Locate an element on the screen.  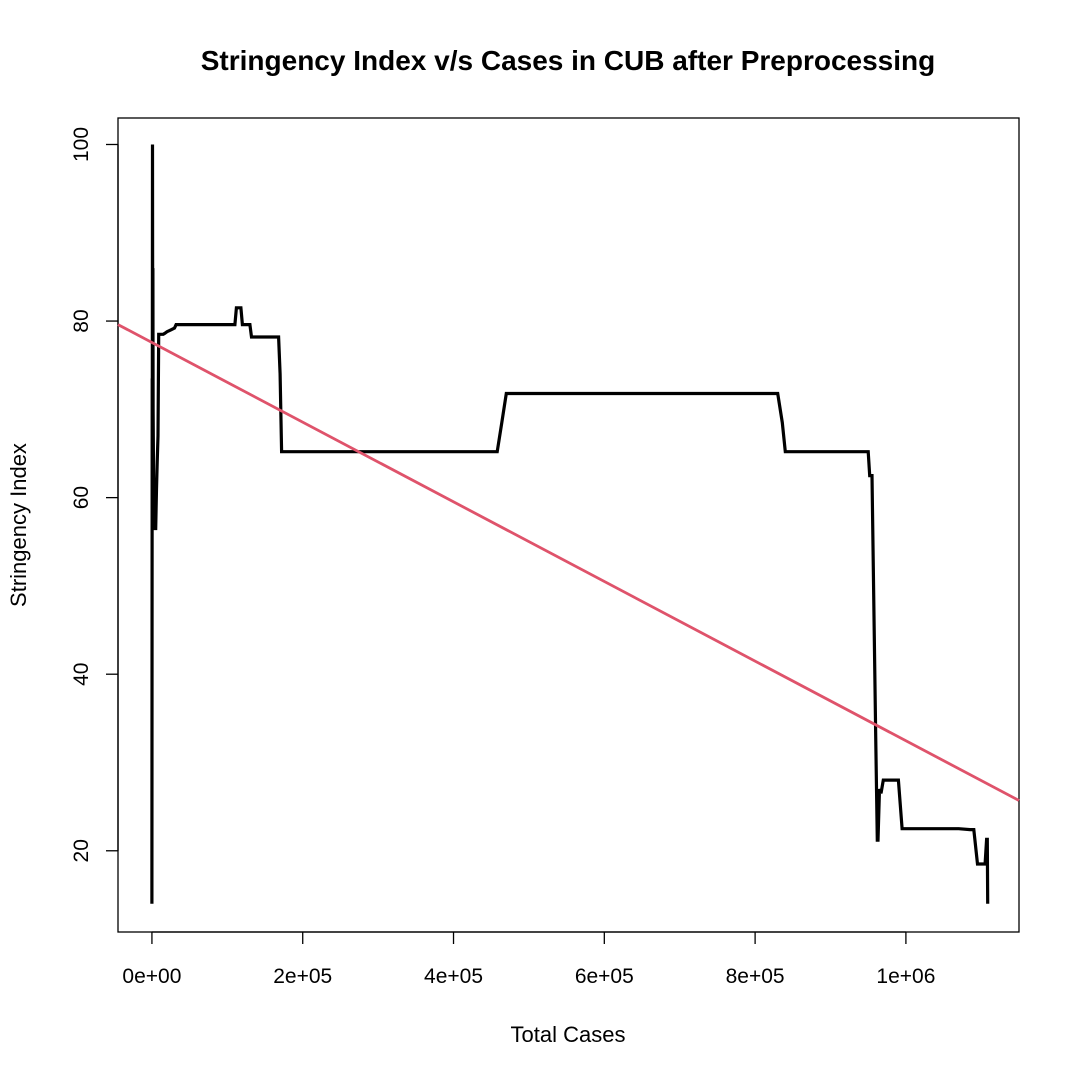
x-tick-label: 8e+05 is located at coordinates (755, 976).